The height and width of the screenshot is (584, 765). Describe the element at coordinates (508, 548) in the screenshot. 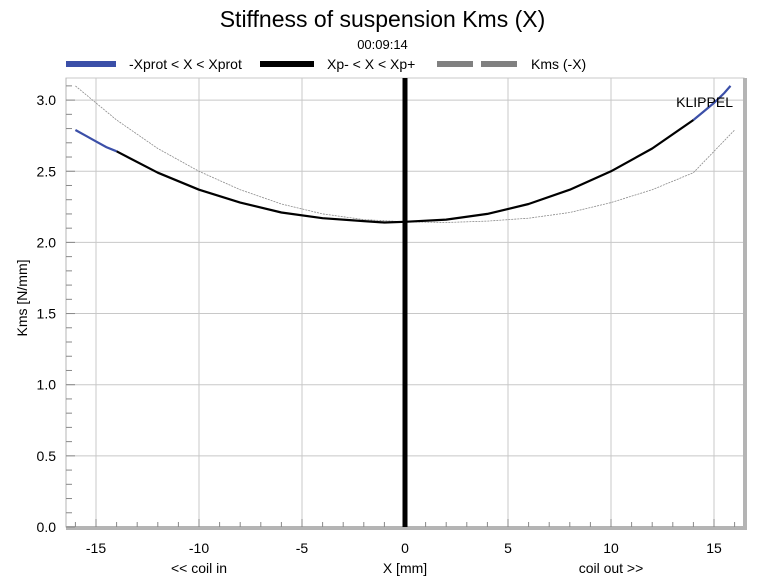

I see `x-tick-label: 5` at that location.